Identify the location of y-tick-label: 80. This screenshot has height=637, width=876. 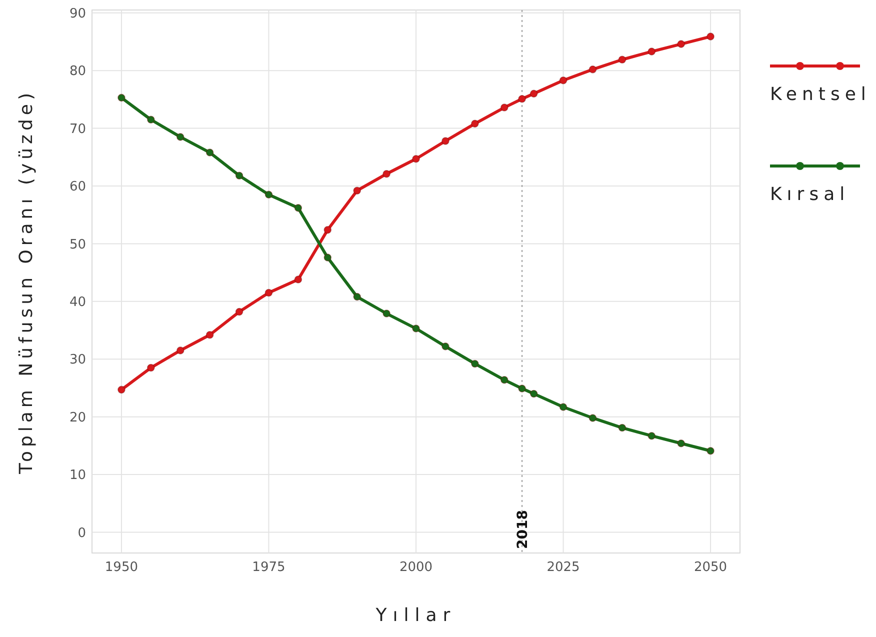
(77, 72).